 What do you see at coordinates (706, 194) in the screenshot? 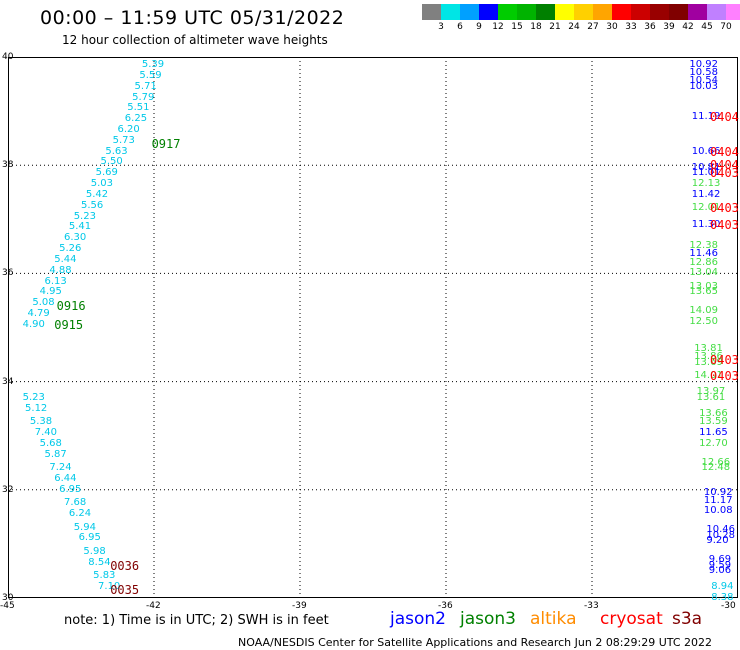
I see `wave-height-label: 11.42` at bounding box center [706, 194].